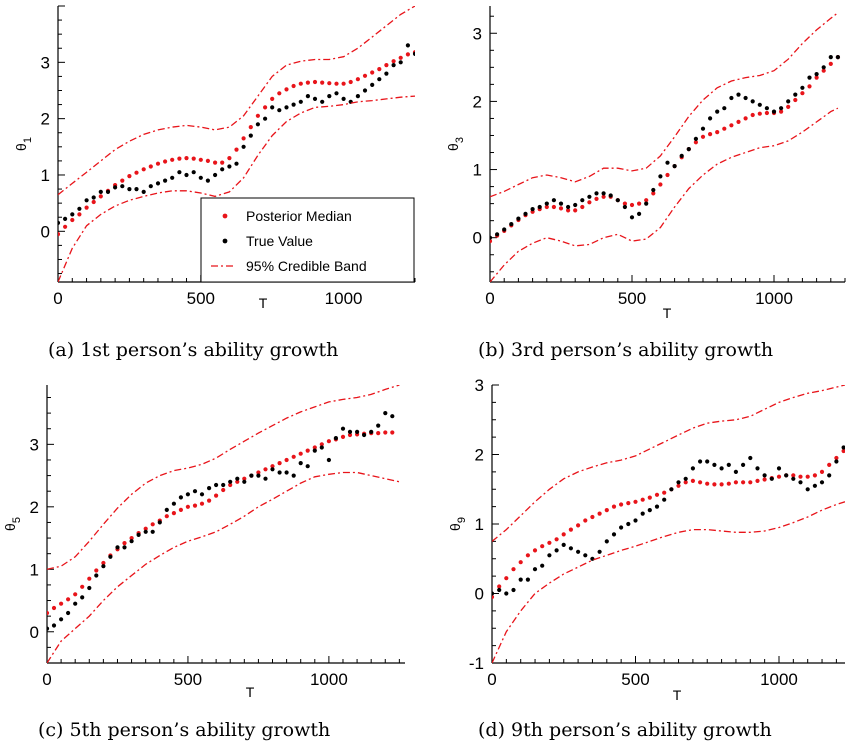 The image size is (847, 747). Describe the element at coordinates (193, 350) in the screenshot. I see `panel-caption: (a) 1st person’s ability growth` at that location.